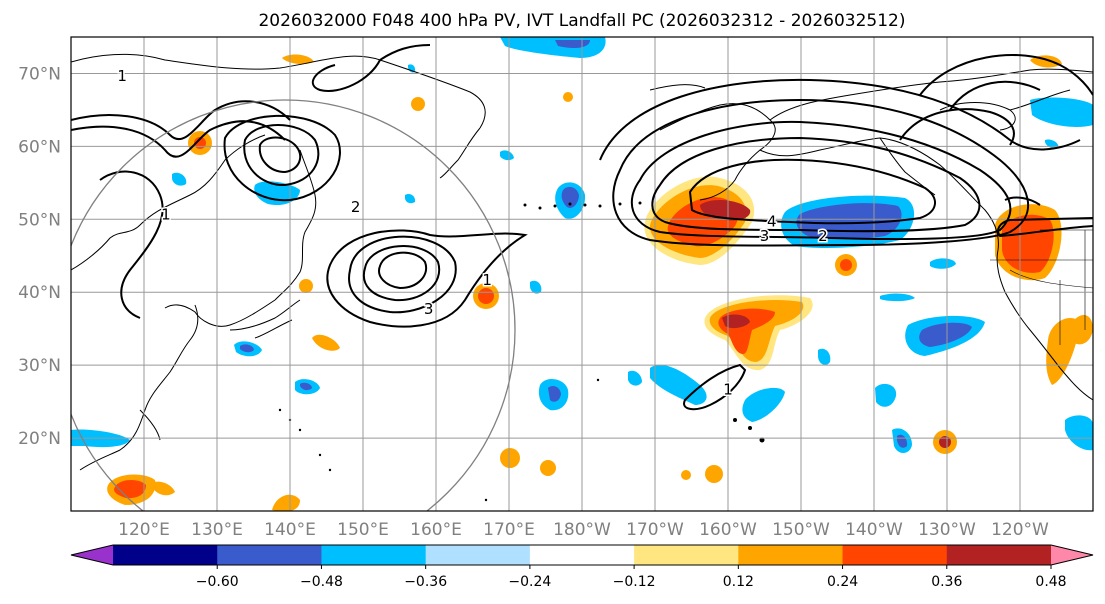  What do you see at coordinates (290, 530) in the screenshot?
I see `longitude-label: 140°E` at bounding box center [290, 530].